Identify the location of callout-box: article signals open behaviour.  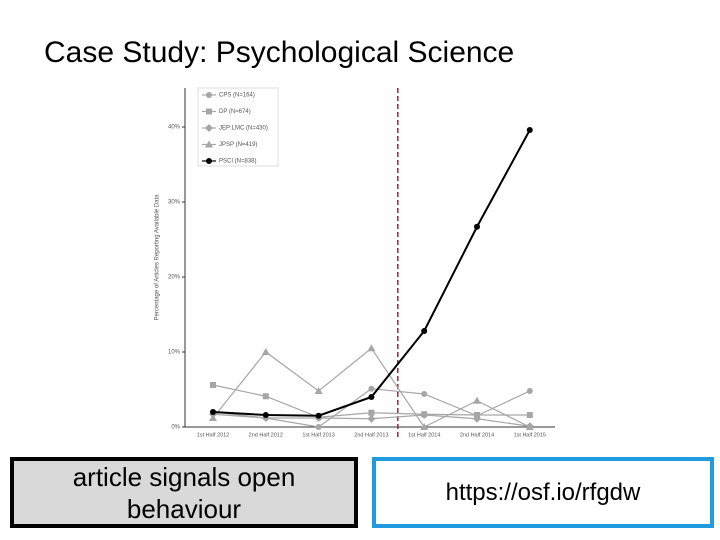
(184, 492).